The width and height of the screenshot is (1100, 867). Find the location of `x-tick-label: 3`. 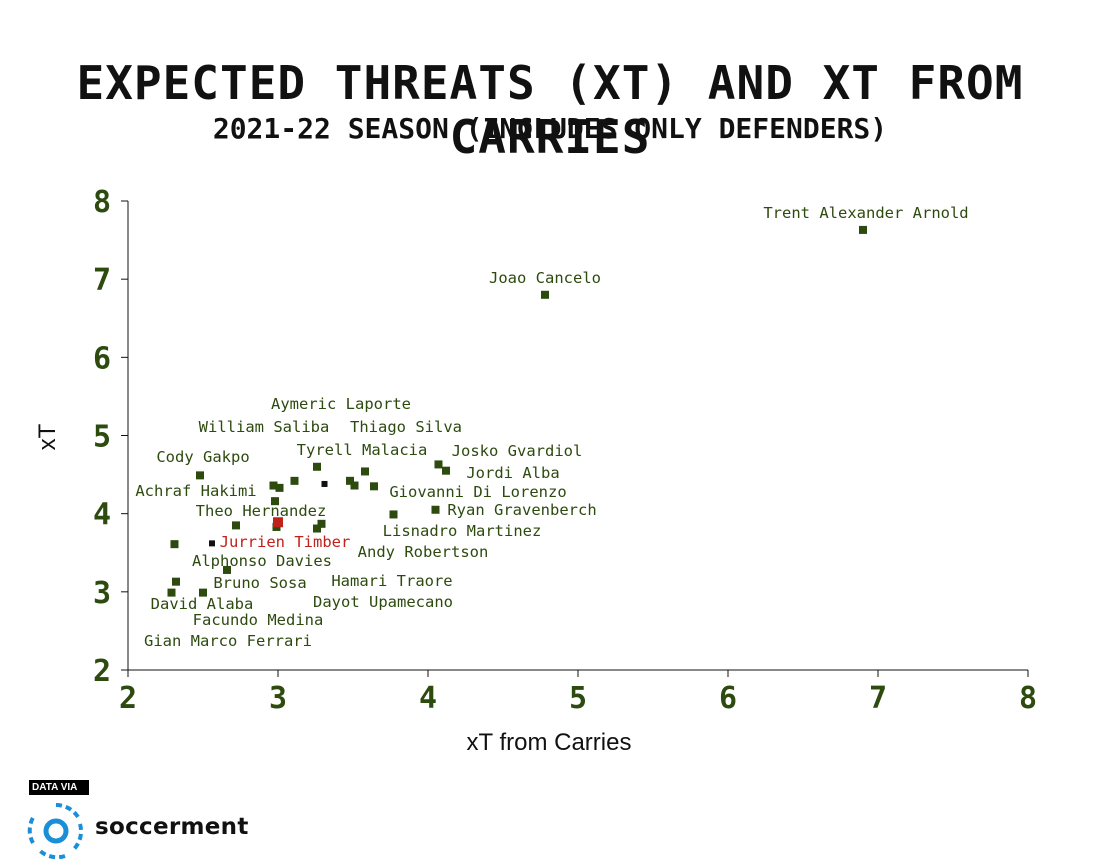

x-tick-label: 3 is located at coordinates (278, 698).